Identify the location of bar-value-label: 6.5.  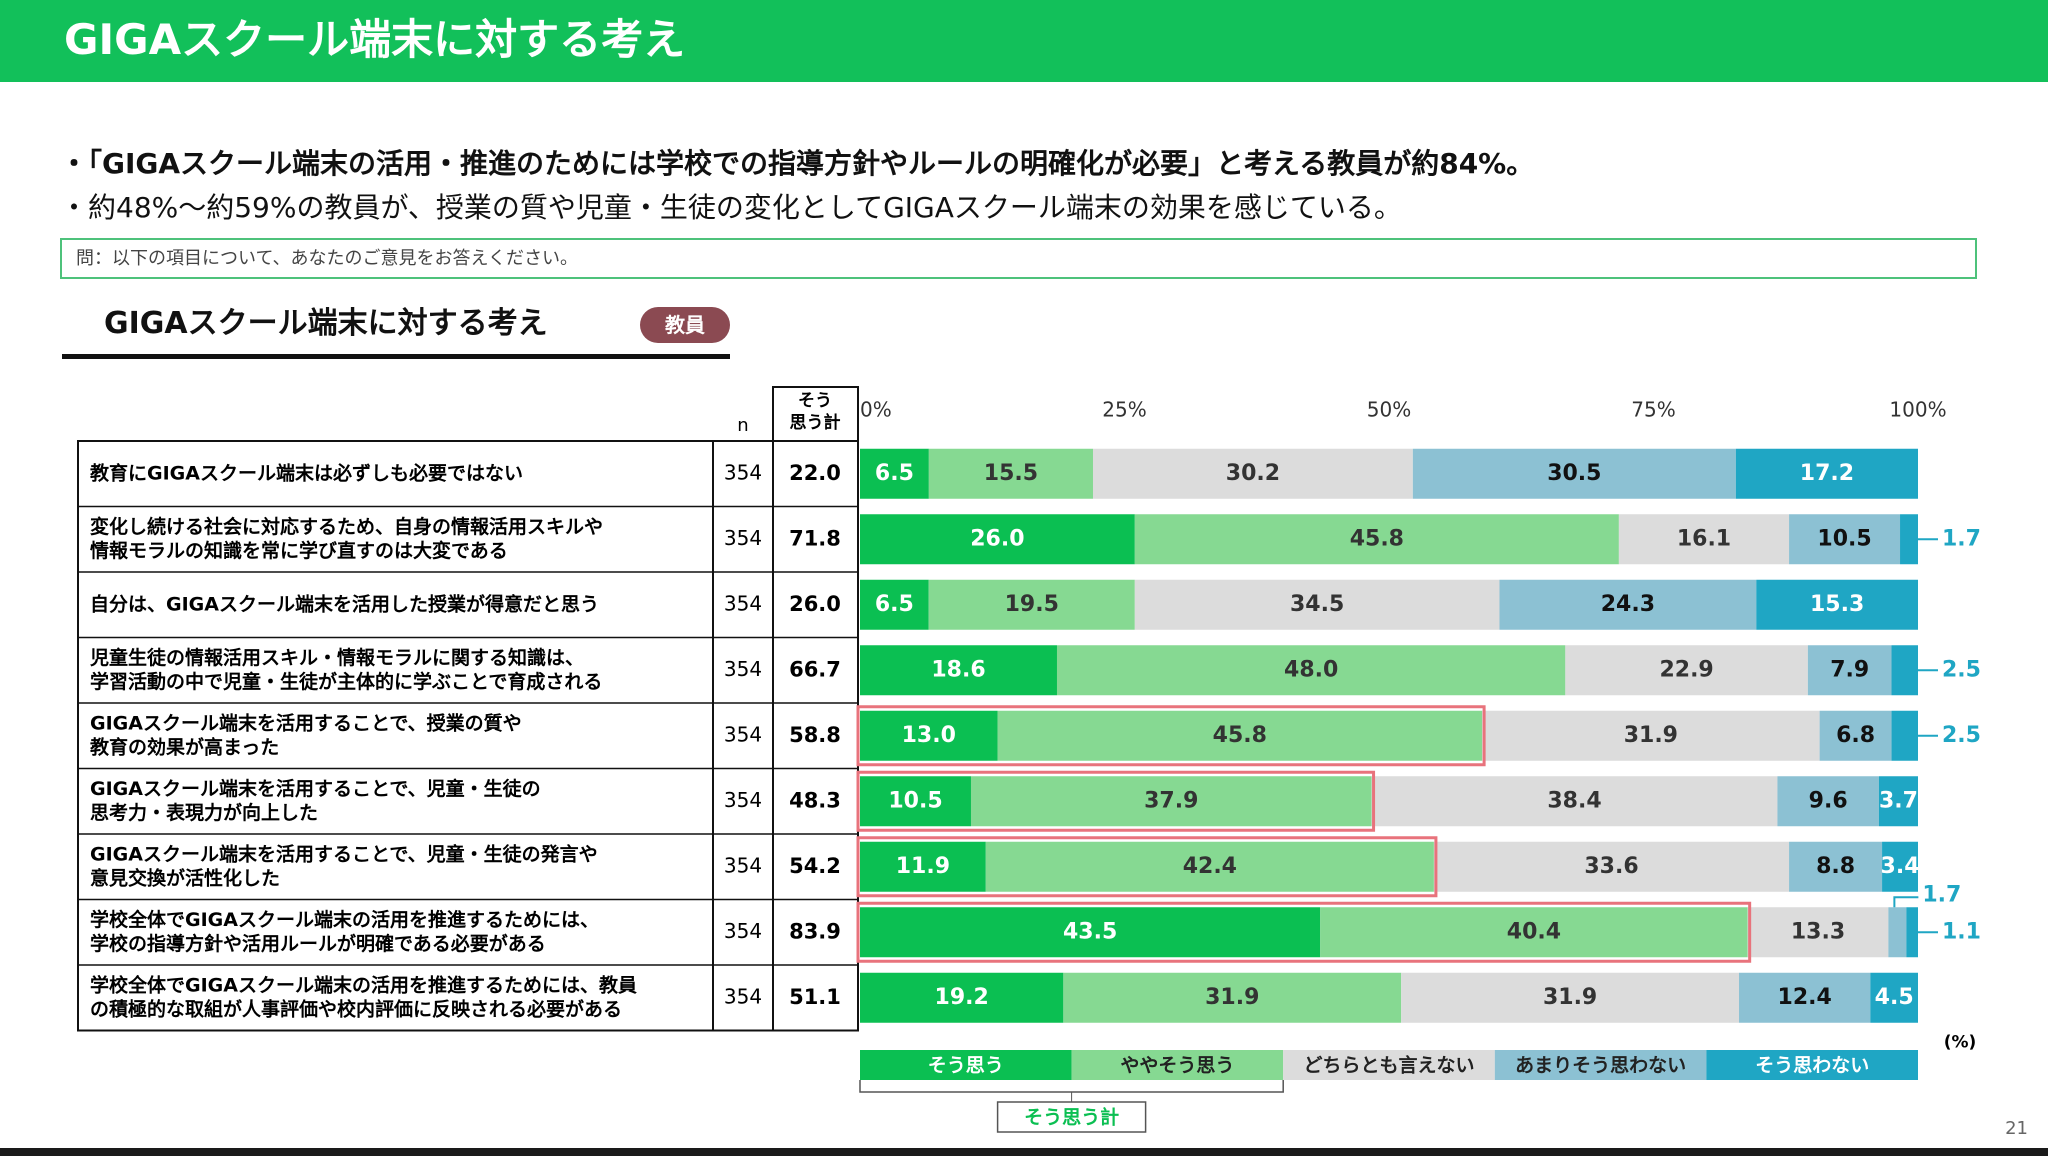
(894, 473).